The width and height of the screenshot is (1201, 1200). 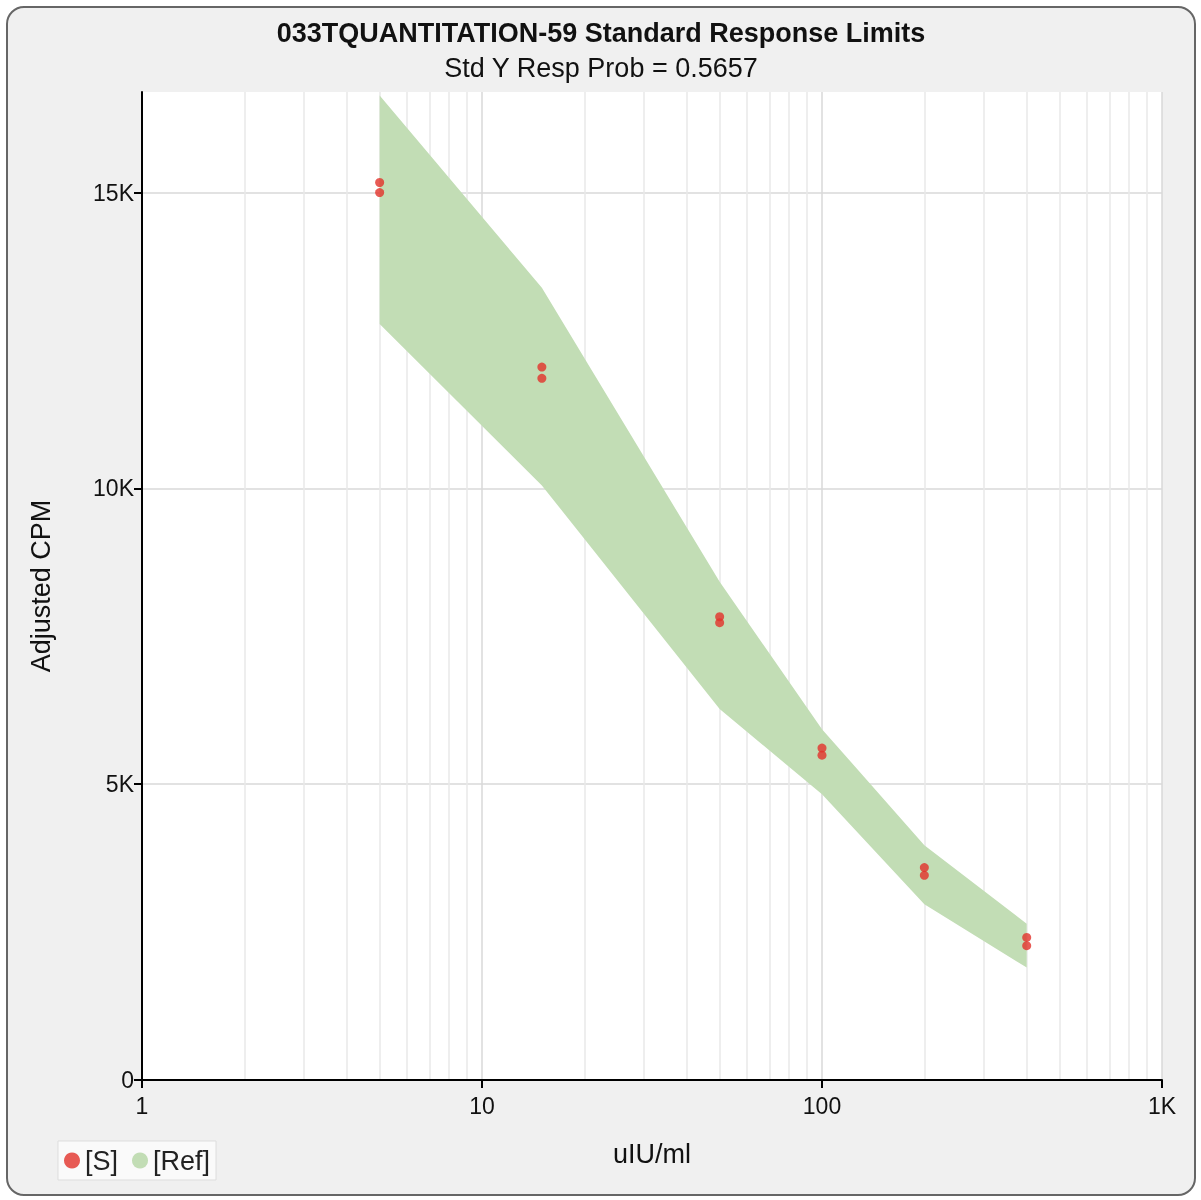 I want to click on x-tick-label: 1K, so click(x=1162, y=1105).